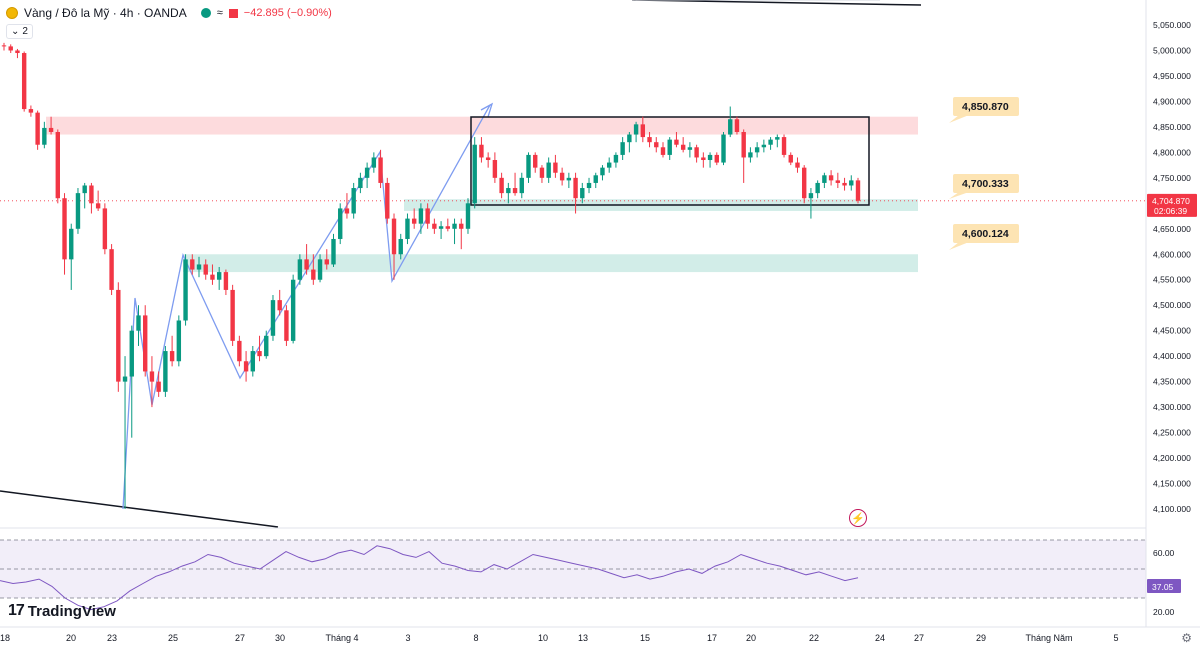 The width and height of the screenshot is (1200, 649). What do you see at coordinates (12, 13) in the screenshot?
I see `gold-symbol-icon` at bounding box center [12, 13].